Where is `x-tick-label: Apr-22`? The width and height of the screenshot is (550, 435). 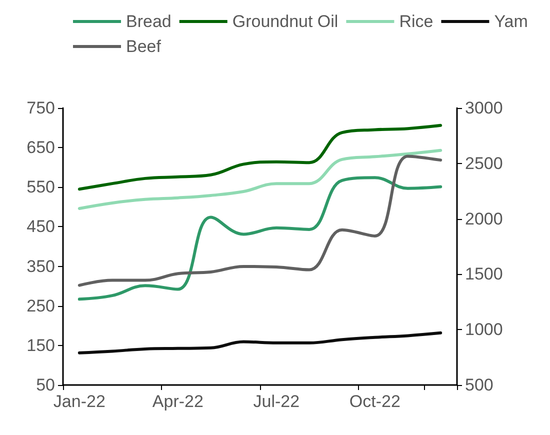
x-tick-label: Apr-22 is located at coordinates (178, 401).